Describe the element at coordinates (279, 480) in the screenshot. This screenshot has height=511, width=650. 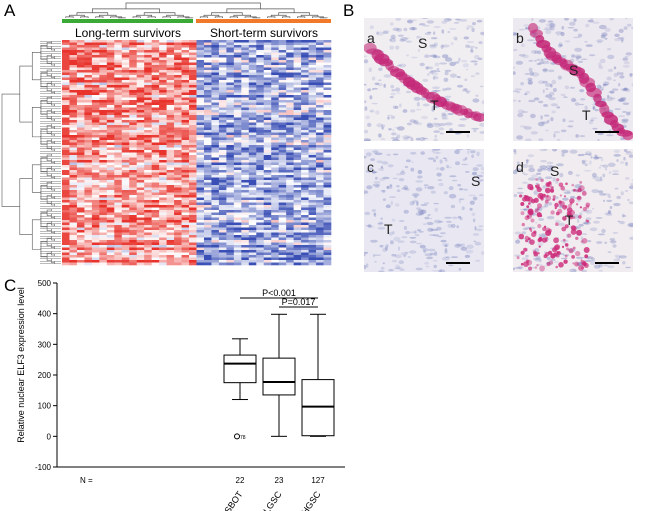
I see `n-value: 23` at that location.